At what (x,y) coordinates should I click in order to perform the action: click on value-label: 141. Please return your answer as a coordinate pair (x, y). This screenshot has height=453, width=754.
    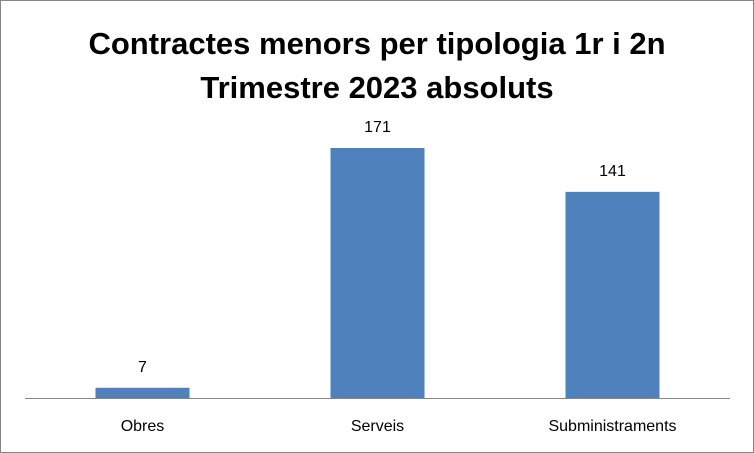
    Looking at the image, I should click on (612, 171).